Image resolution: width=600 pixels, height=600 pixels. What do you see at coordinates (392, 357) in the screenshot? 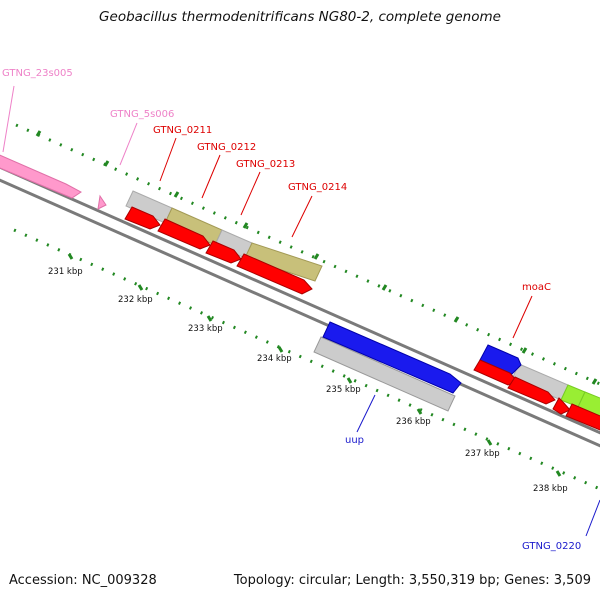
I see `feature-uup` at bounding box center [392, 357].